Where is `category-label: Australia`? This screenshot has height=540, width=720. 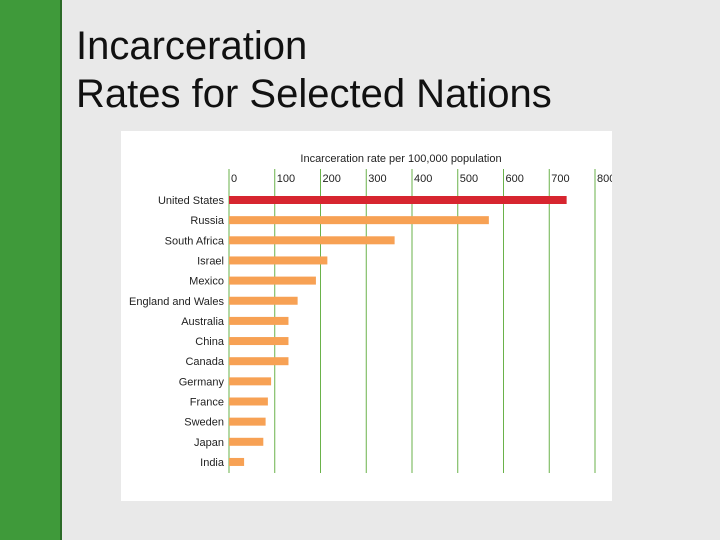
category-label: Australia is located at coordinates (203, 322).